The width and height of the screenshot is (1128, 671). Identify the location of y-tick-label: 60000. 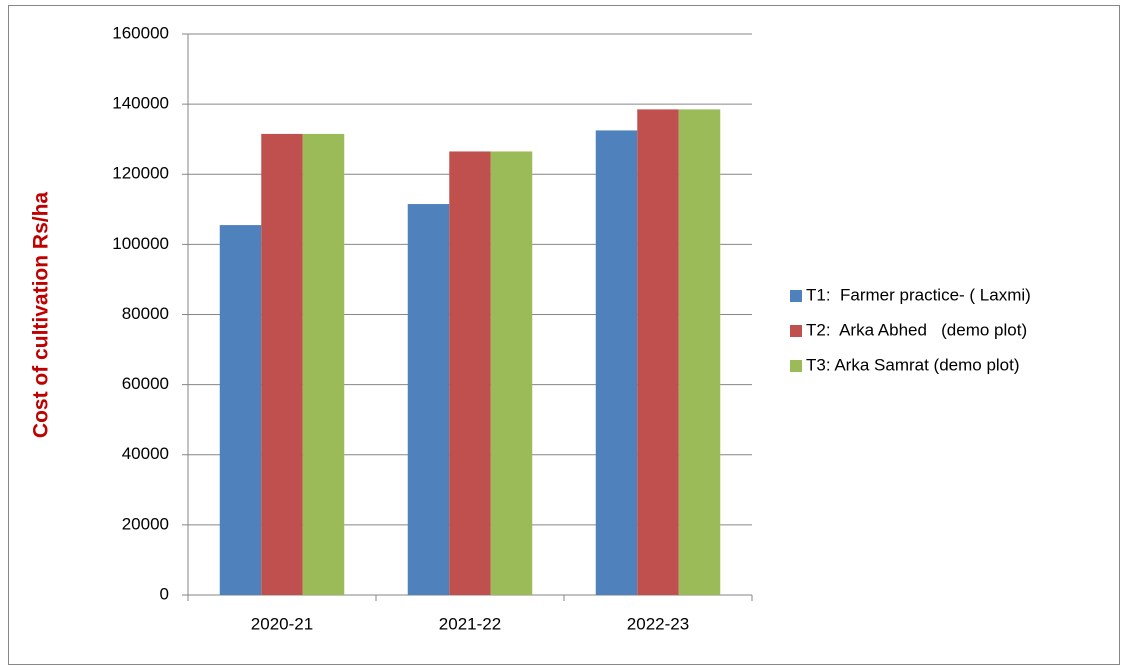
(145, 383).